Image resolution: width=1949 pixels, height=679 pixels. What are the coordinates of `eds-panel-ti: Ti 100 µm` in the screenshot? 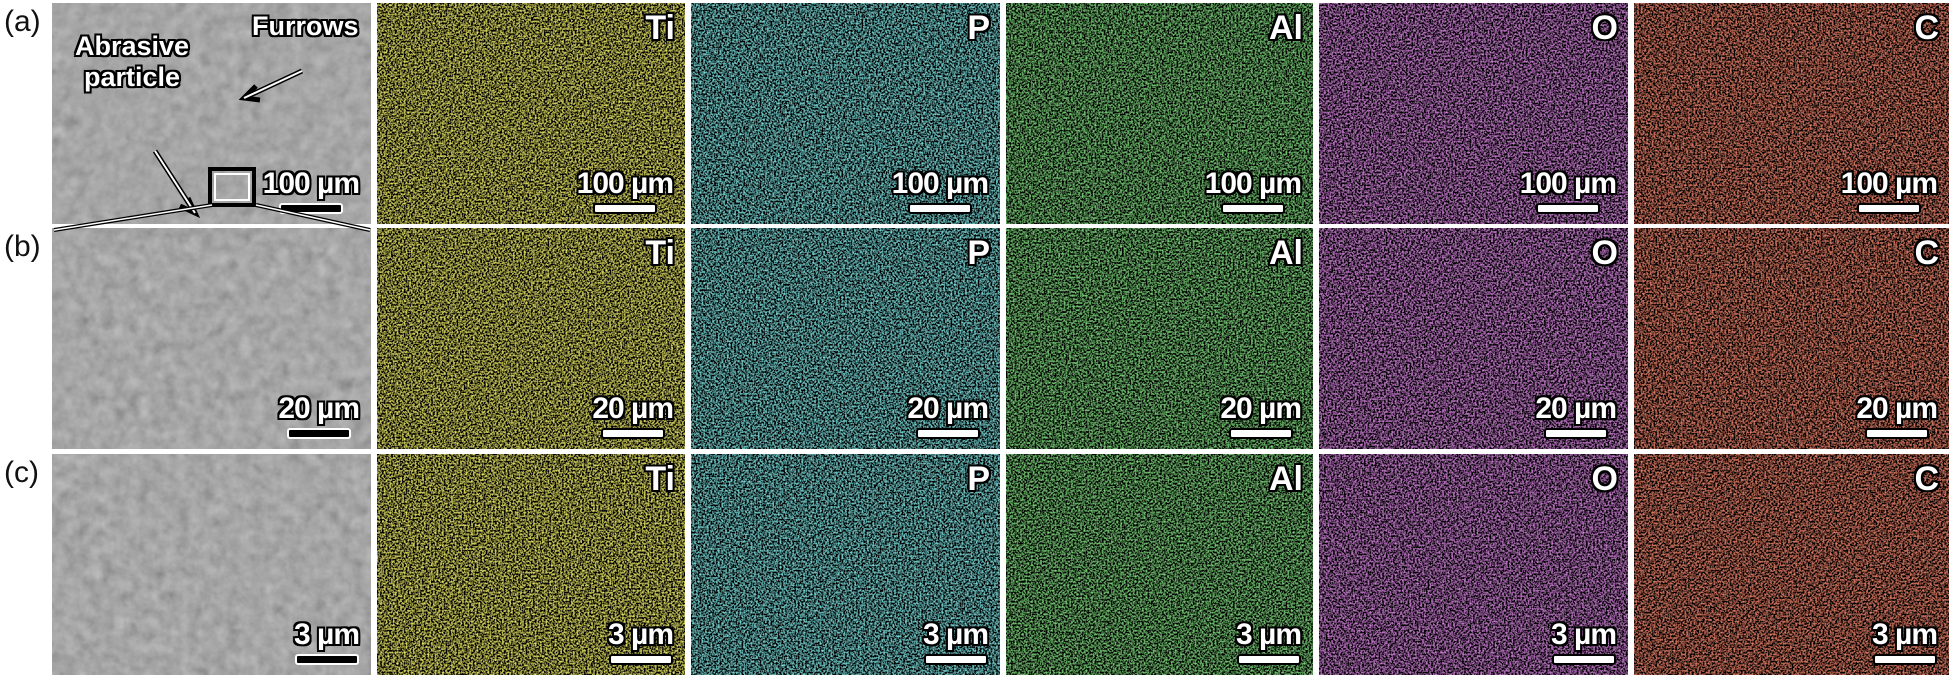 It's located at (531, 113).